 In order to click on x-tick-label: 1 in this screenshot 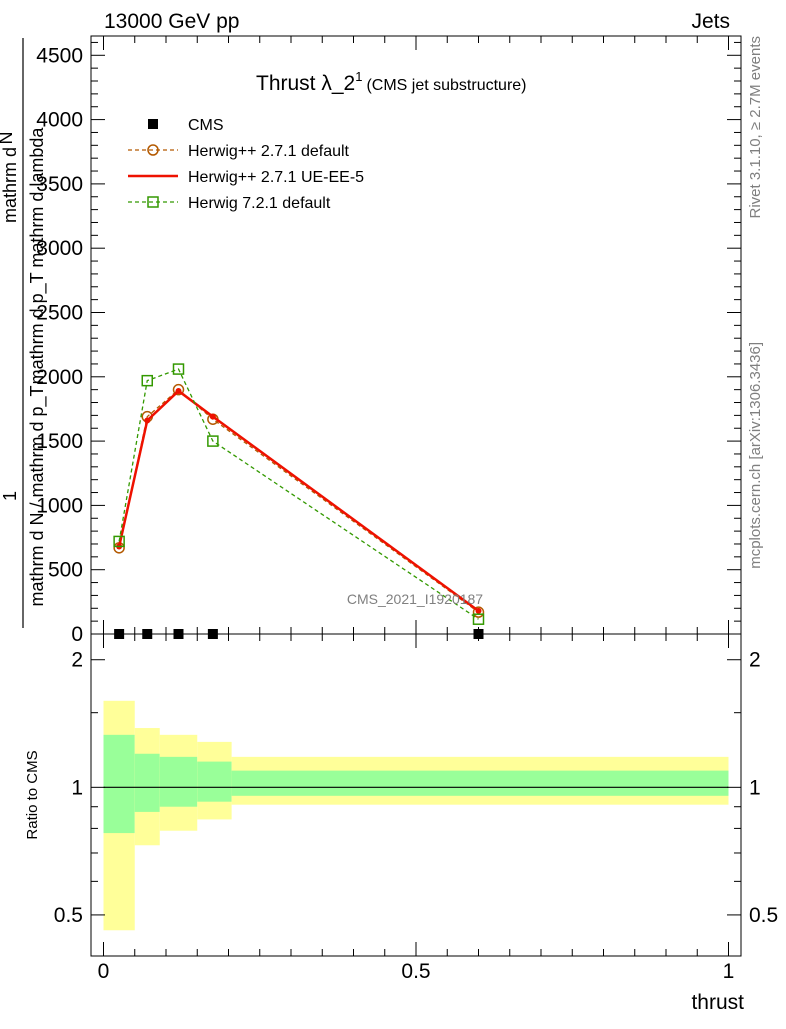, I will do `click(729, 971)`.